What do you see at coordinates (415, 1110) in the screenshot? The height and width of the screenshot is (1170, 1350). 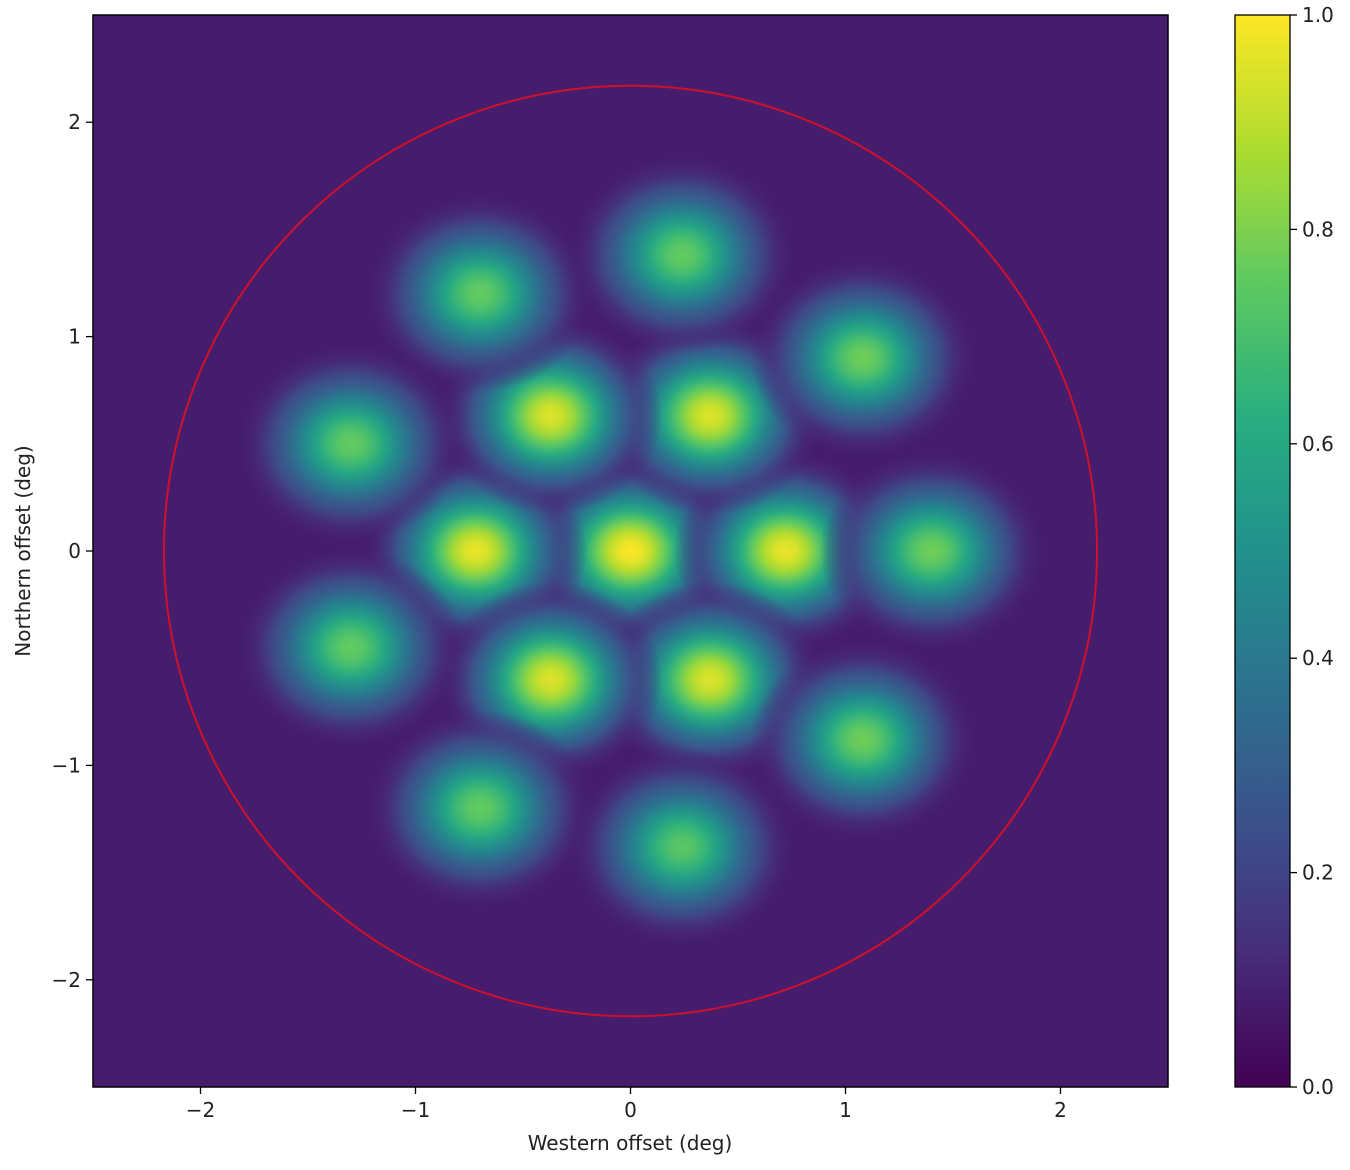 I see `x-tick-label: −1` at bounding box center [415, 1110].